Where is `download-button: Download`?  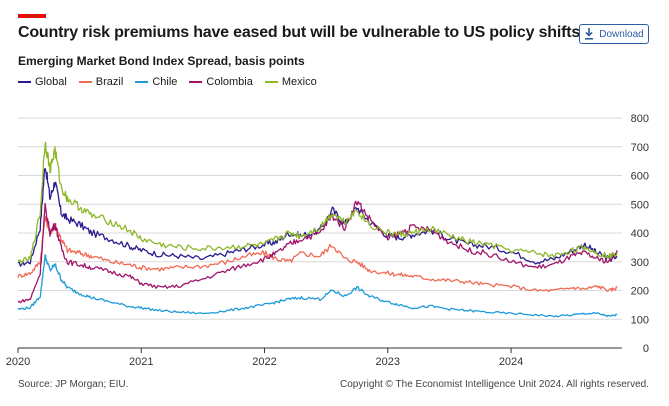 download-button: Download is located at coordinates (614, 34).